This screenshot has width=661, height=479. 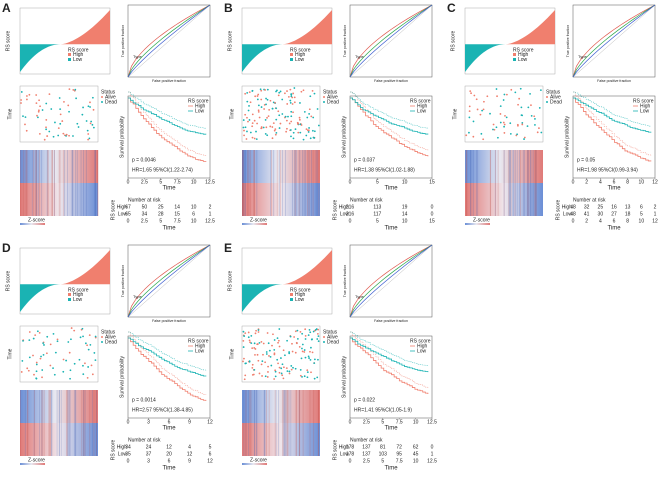 I want to click on hazard-ratio: HR=1.38 95%CI(1.02-1.88), so click(x=384, y=170).